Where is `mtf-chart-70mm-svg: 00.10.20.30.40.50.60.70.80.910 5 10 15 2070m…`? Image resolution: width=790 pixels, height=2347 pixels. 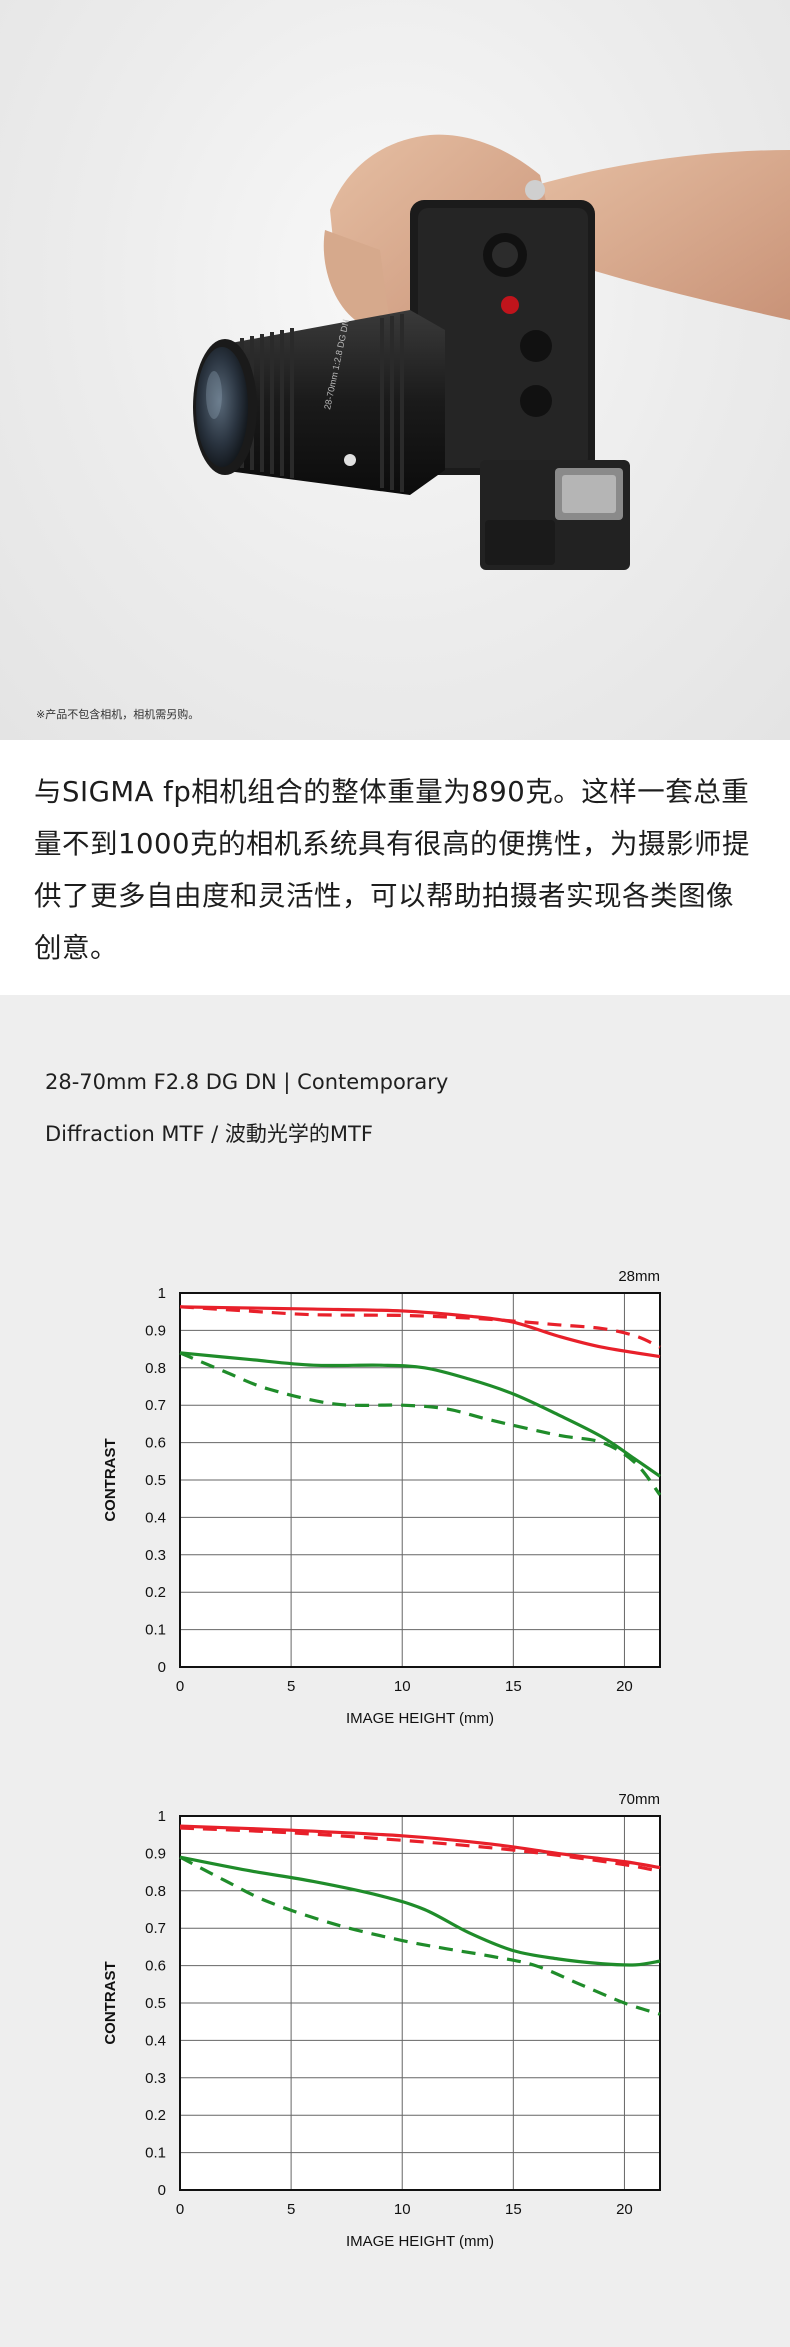 mtf-chart-70mm-svg: 00.10.20.30.40.50.60.70.80.910 5 10 15 2070m… is located at coordinates (381, 2020).